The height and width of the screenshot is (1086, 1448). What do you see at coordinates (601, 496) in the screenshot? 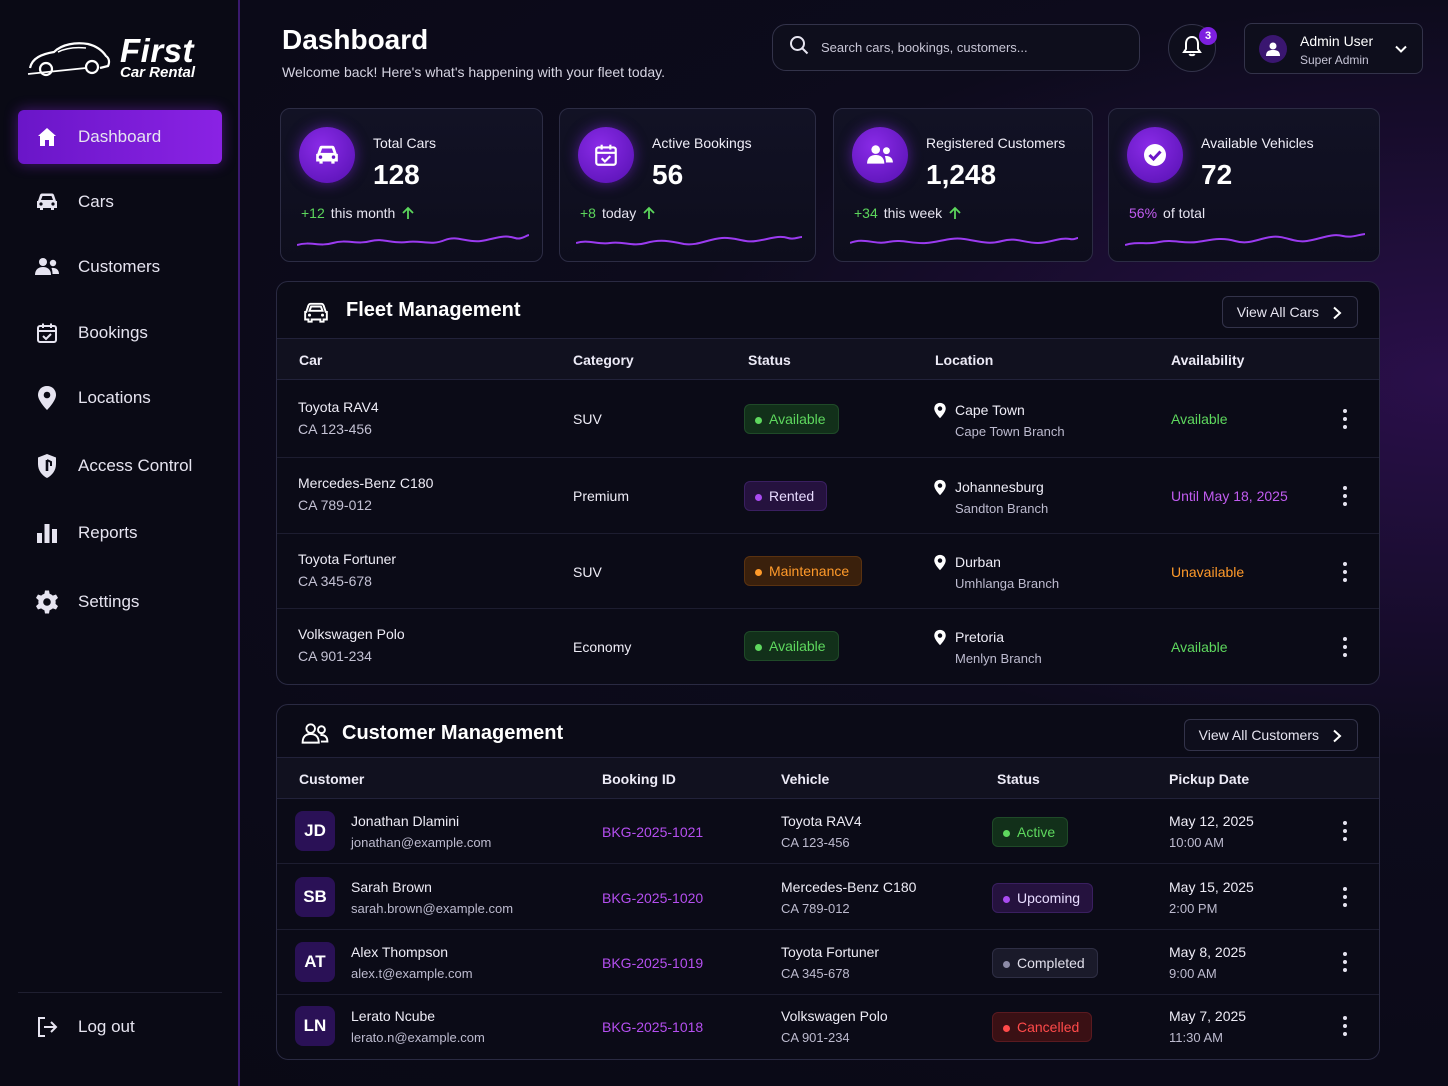
I see `category-cell: Premium` at bounding box center [601, 496].